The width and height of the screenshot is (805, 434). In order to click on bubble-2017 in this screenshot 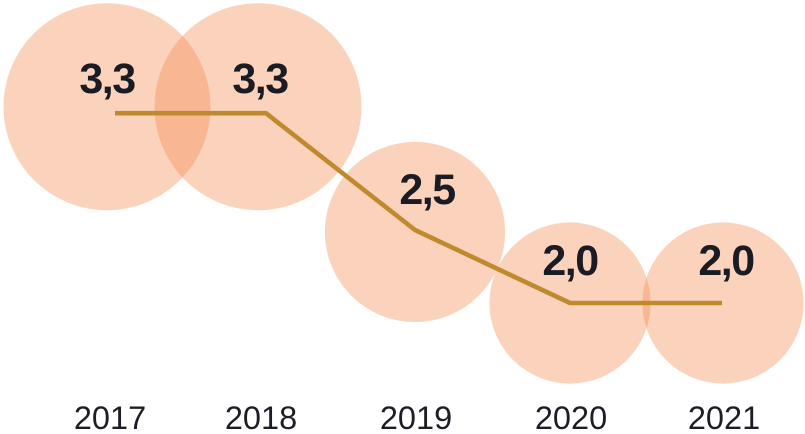, I will do `click(107, 107)`.